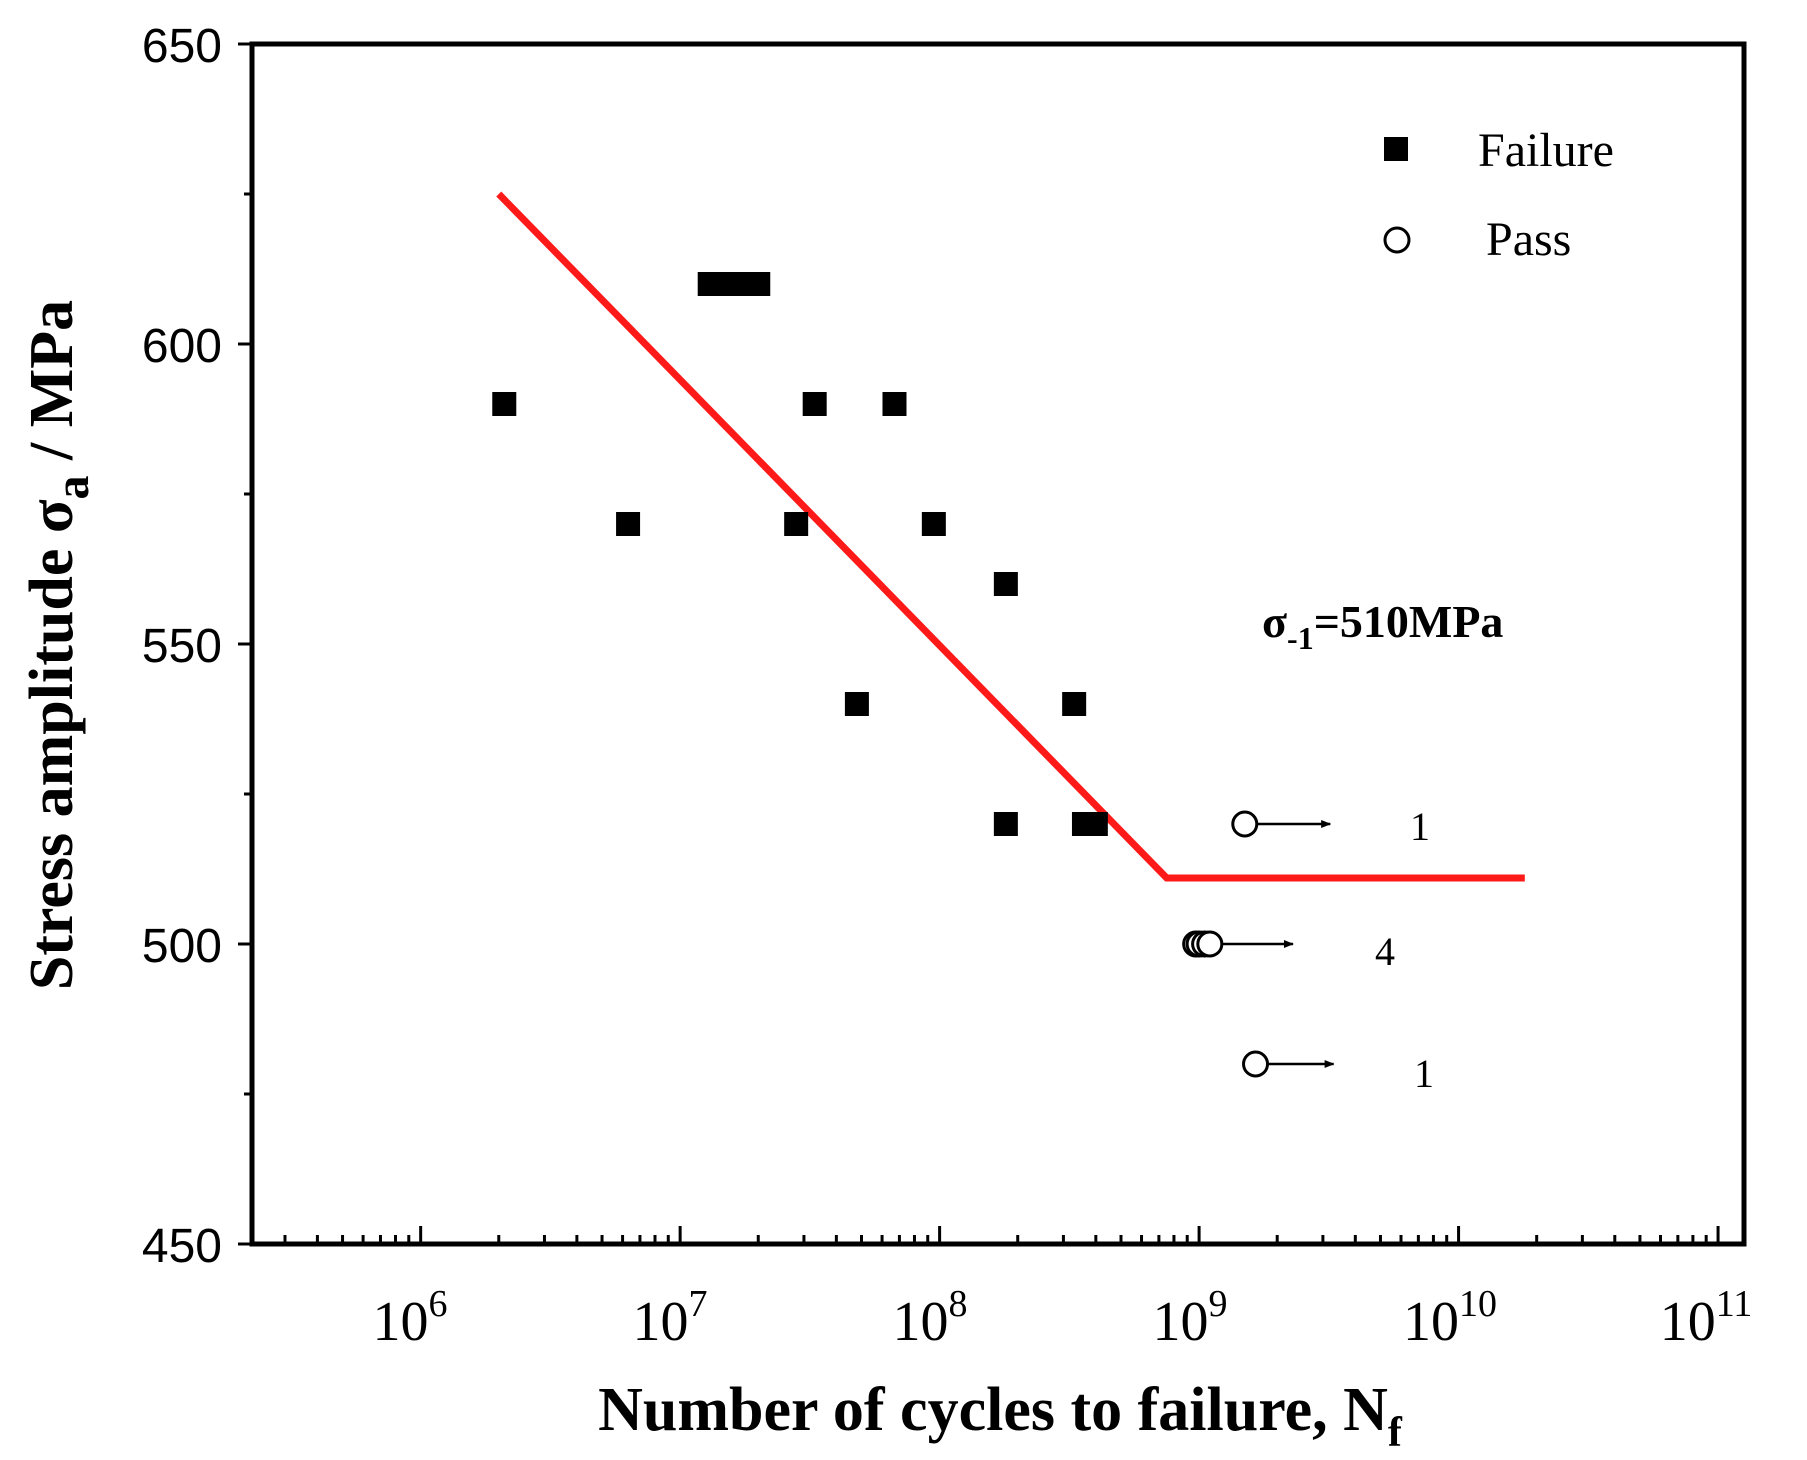 The height and width of the screenshot is (1460, 1807). What do you see at coordinates (1001, 1235) in the screenshot?
I see `x-axis-ticks` at bounding box center [1001, 1235].